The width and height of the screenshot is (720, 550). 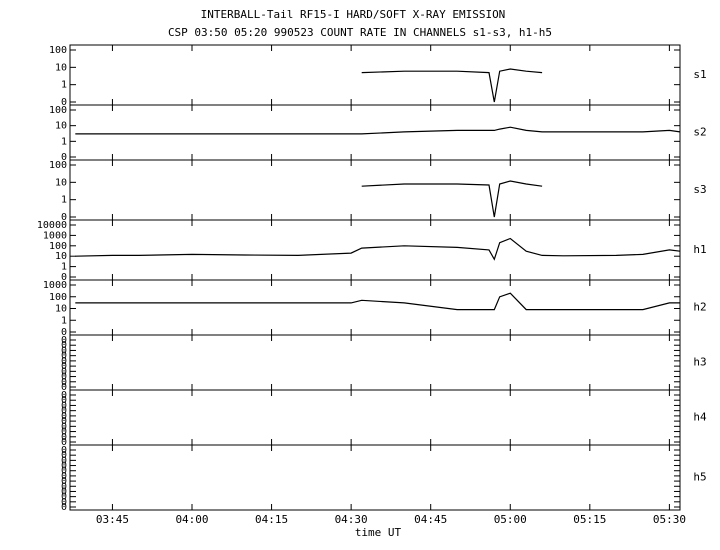 What do you see at coordinates (669, 519) in the screenshot?
I see `x-tick-label: 05:30` at bounding box center [669, 519].